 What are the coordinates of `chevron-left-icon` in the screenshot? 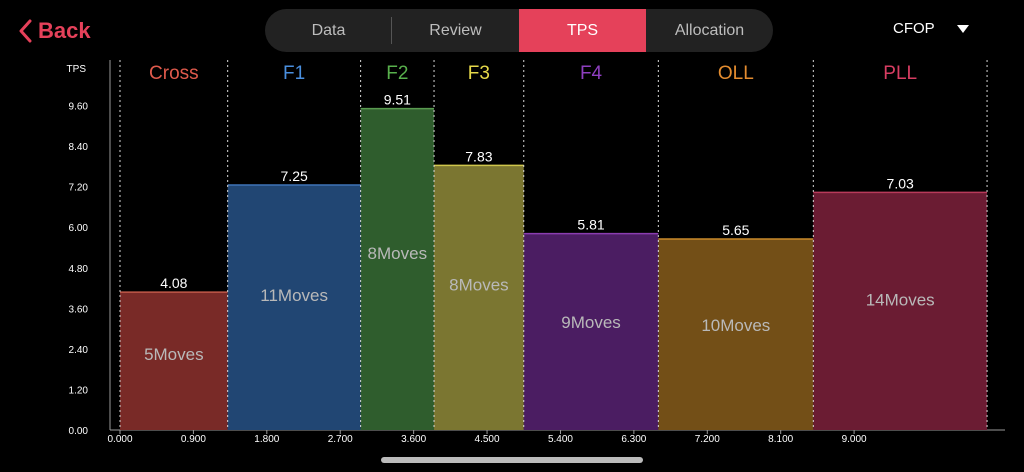 It's located at (25, 31).